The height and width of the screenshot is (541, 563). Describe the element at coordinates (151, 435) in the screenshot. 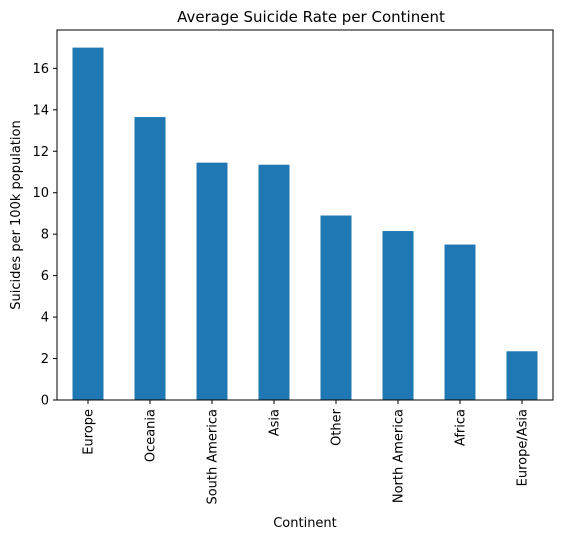

I see `x-tick-label: Oceania` at that location.